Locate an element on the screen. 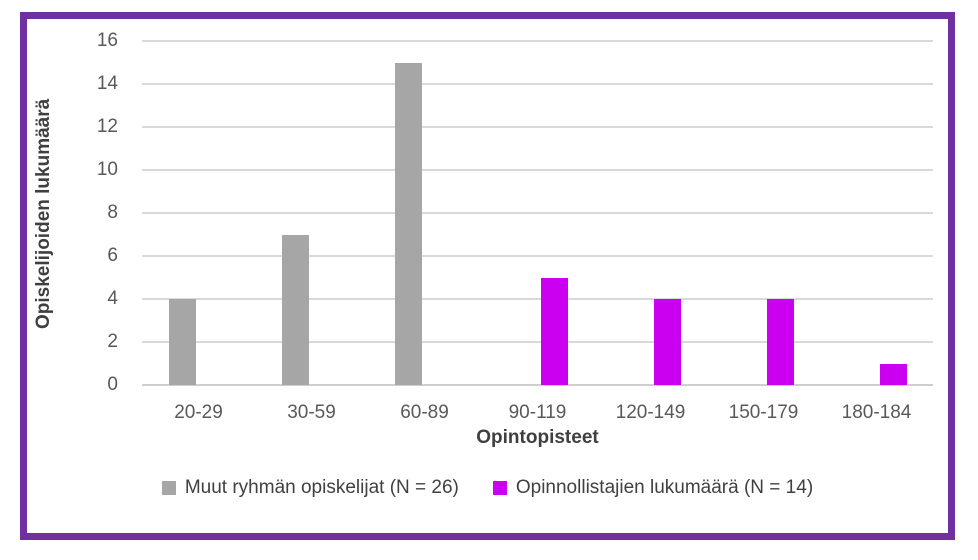 The height and width of the screenshot is (560, 978). legend-swatch-gray-icon is located at coordinates (168, 488).